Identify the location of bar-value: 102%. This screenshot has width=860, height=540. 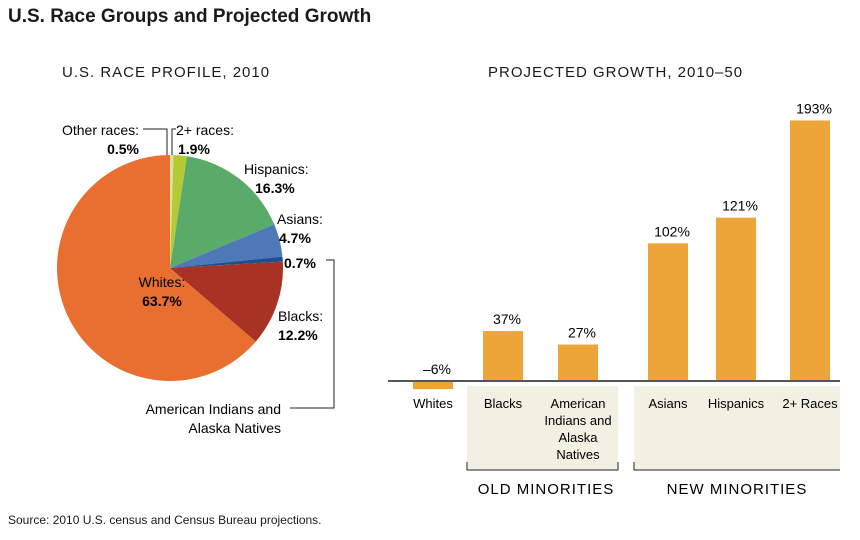
(672, 231).